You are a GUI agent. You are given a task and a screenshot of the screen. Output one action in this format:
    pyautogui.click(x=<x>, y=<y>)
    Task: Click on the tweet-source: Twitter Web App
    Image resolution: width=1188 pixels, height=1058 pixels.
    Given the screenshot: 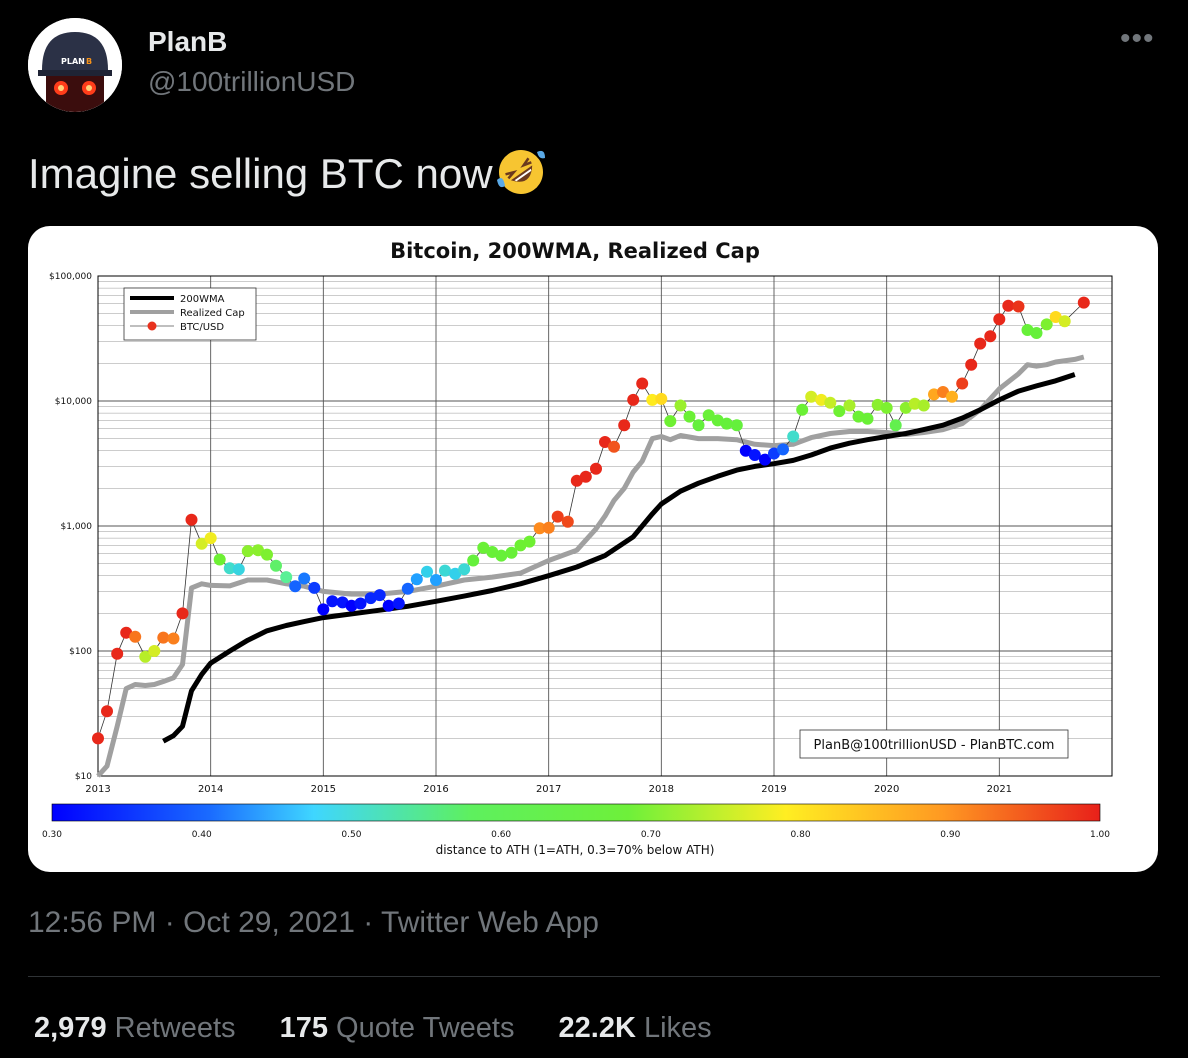 What is the action you would take?
    pyautogui.click(x=490, y=922)
    